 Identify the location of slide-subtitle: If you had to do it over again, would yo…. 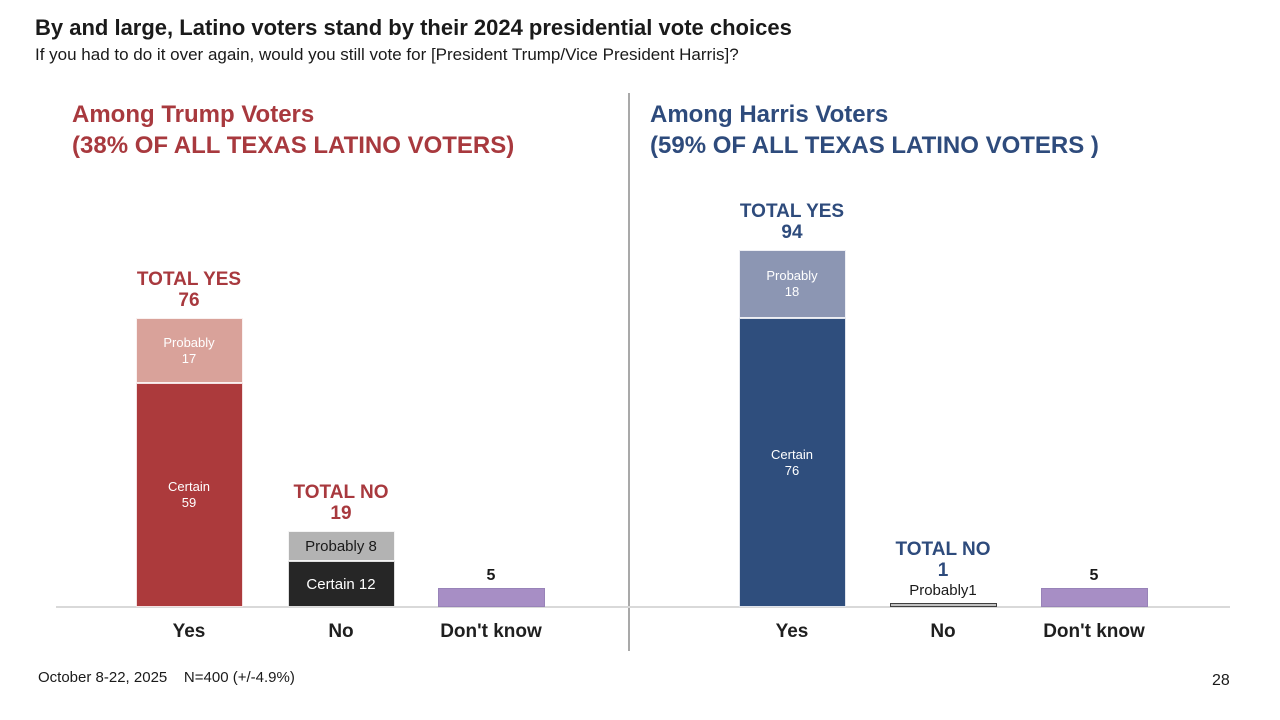
(387, 54).